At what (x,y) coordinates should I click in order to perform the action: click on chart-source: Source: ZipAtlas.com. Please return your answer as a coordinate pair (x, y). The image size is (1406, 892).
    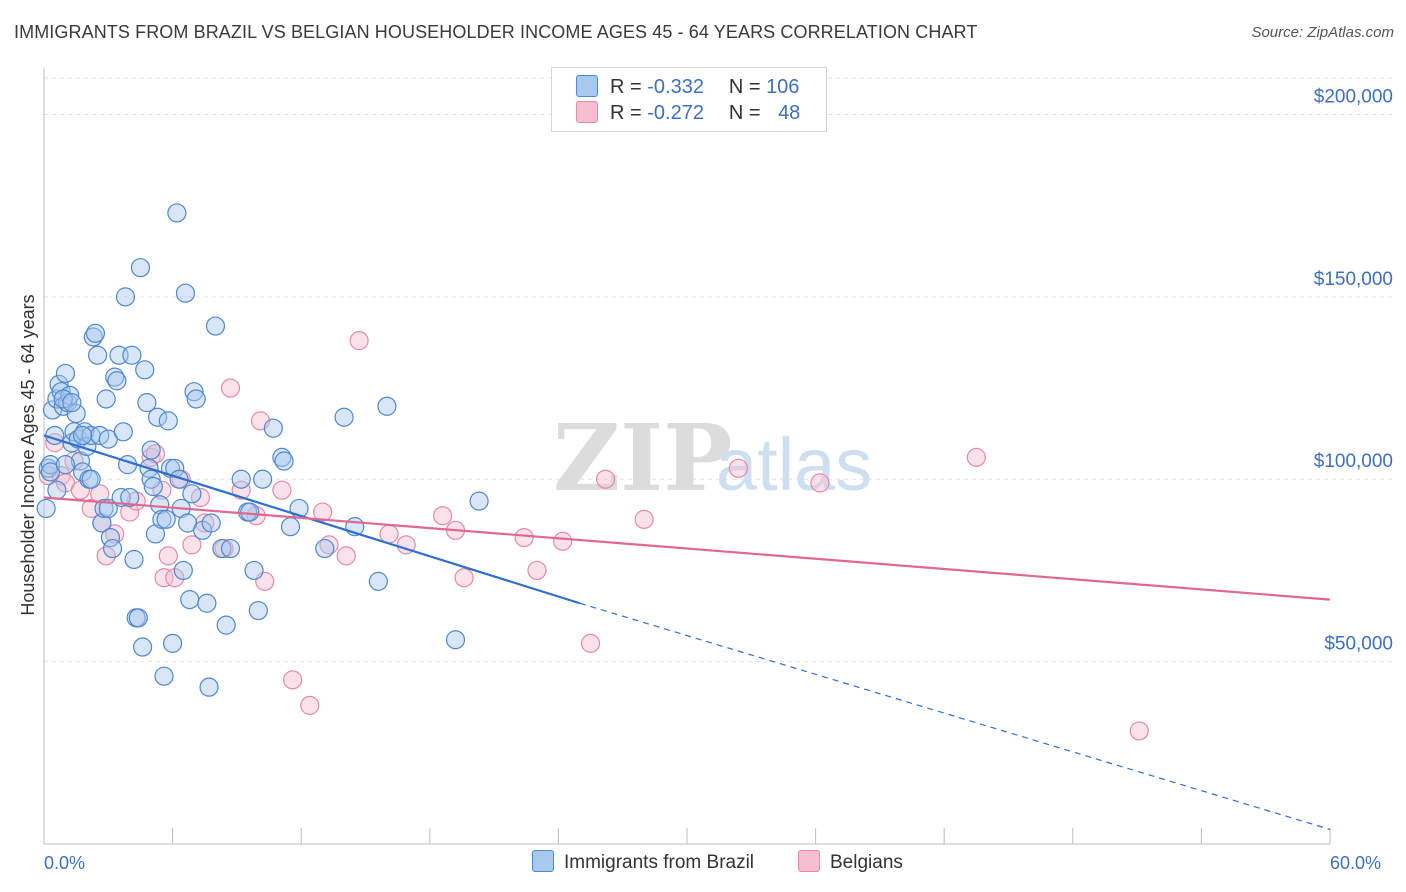
    Looking at the image, I should click on (1322, 32).